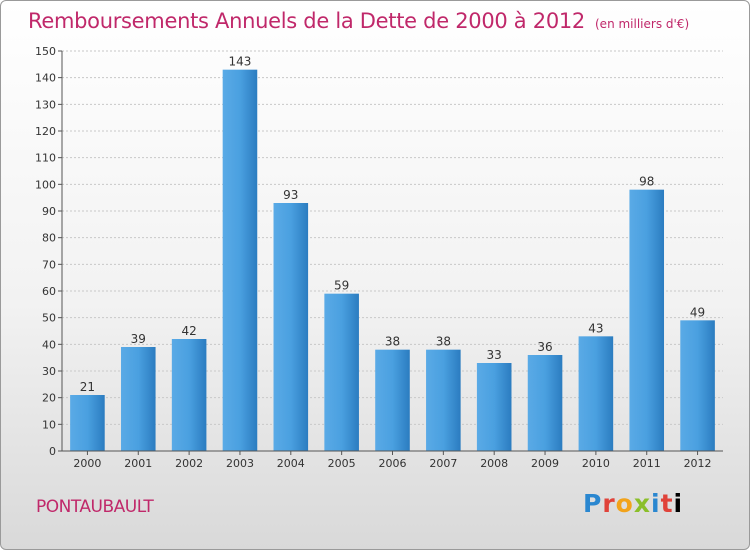  Describe the element at coordinates (138, 399) in the screenshot. I see `bar-2001` at that location.